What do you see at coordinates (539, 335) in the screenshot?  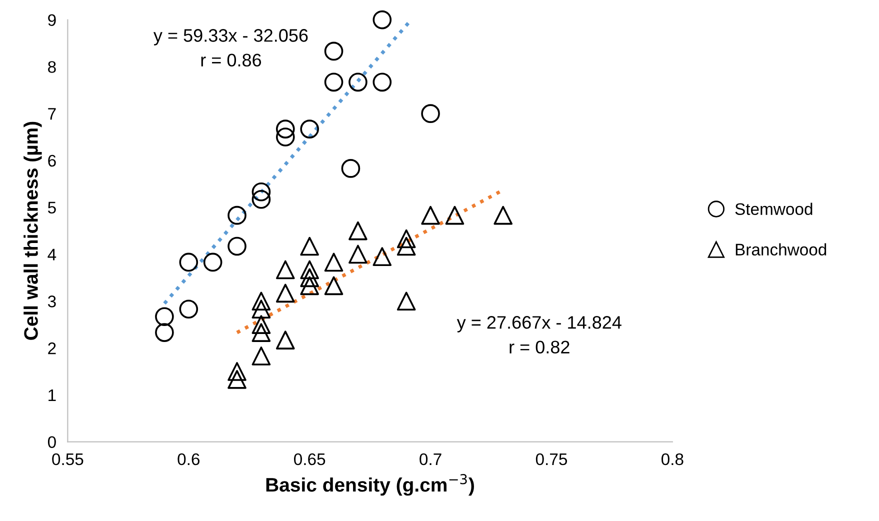 I see `annotation: y = 27.667x - 14.824 r = 0.82` at bounding box center [539, 335].